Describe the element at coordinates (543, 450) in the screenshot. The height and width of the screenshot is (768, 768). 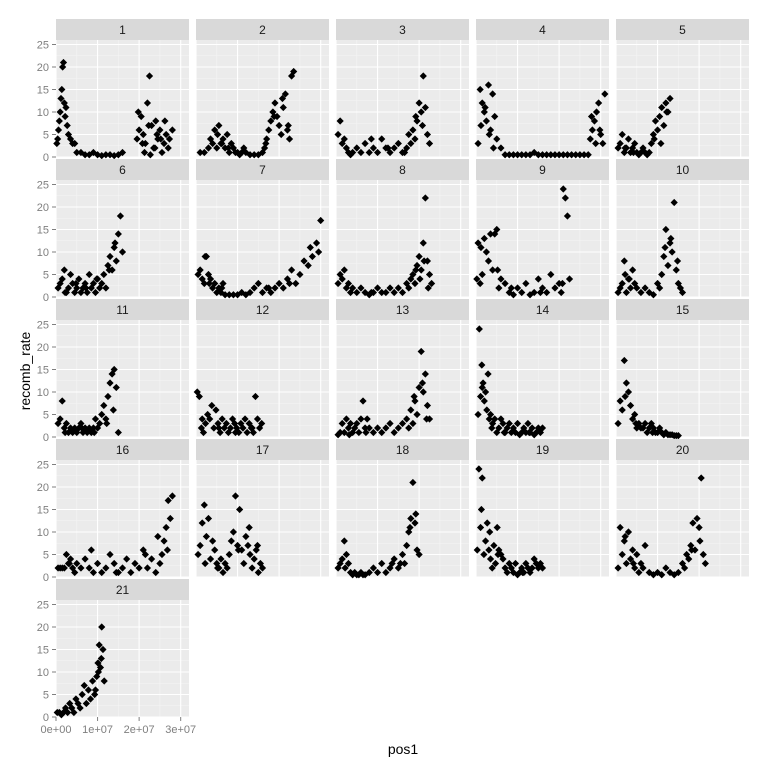
I see `facet-strip-label: 19` at that location.